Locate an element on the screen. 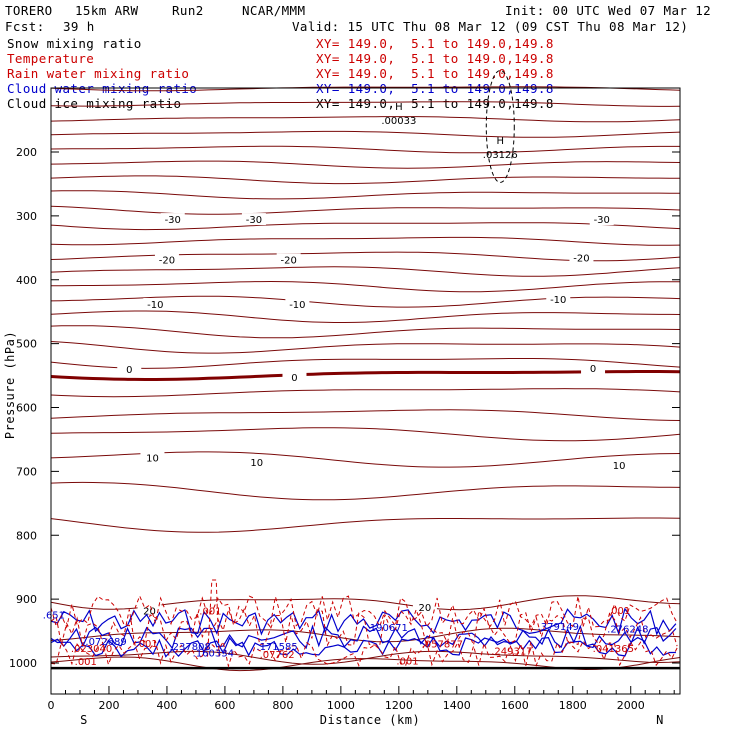 This screenshot has width=740, height=740. y-tick-label: 600 is located at coordinates (26, 408).